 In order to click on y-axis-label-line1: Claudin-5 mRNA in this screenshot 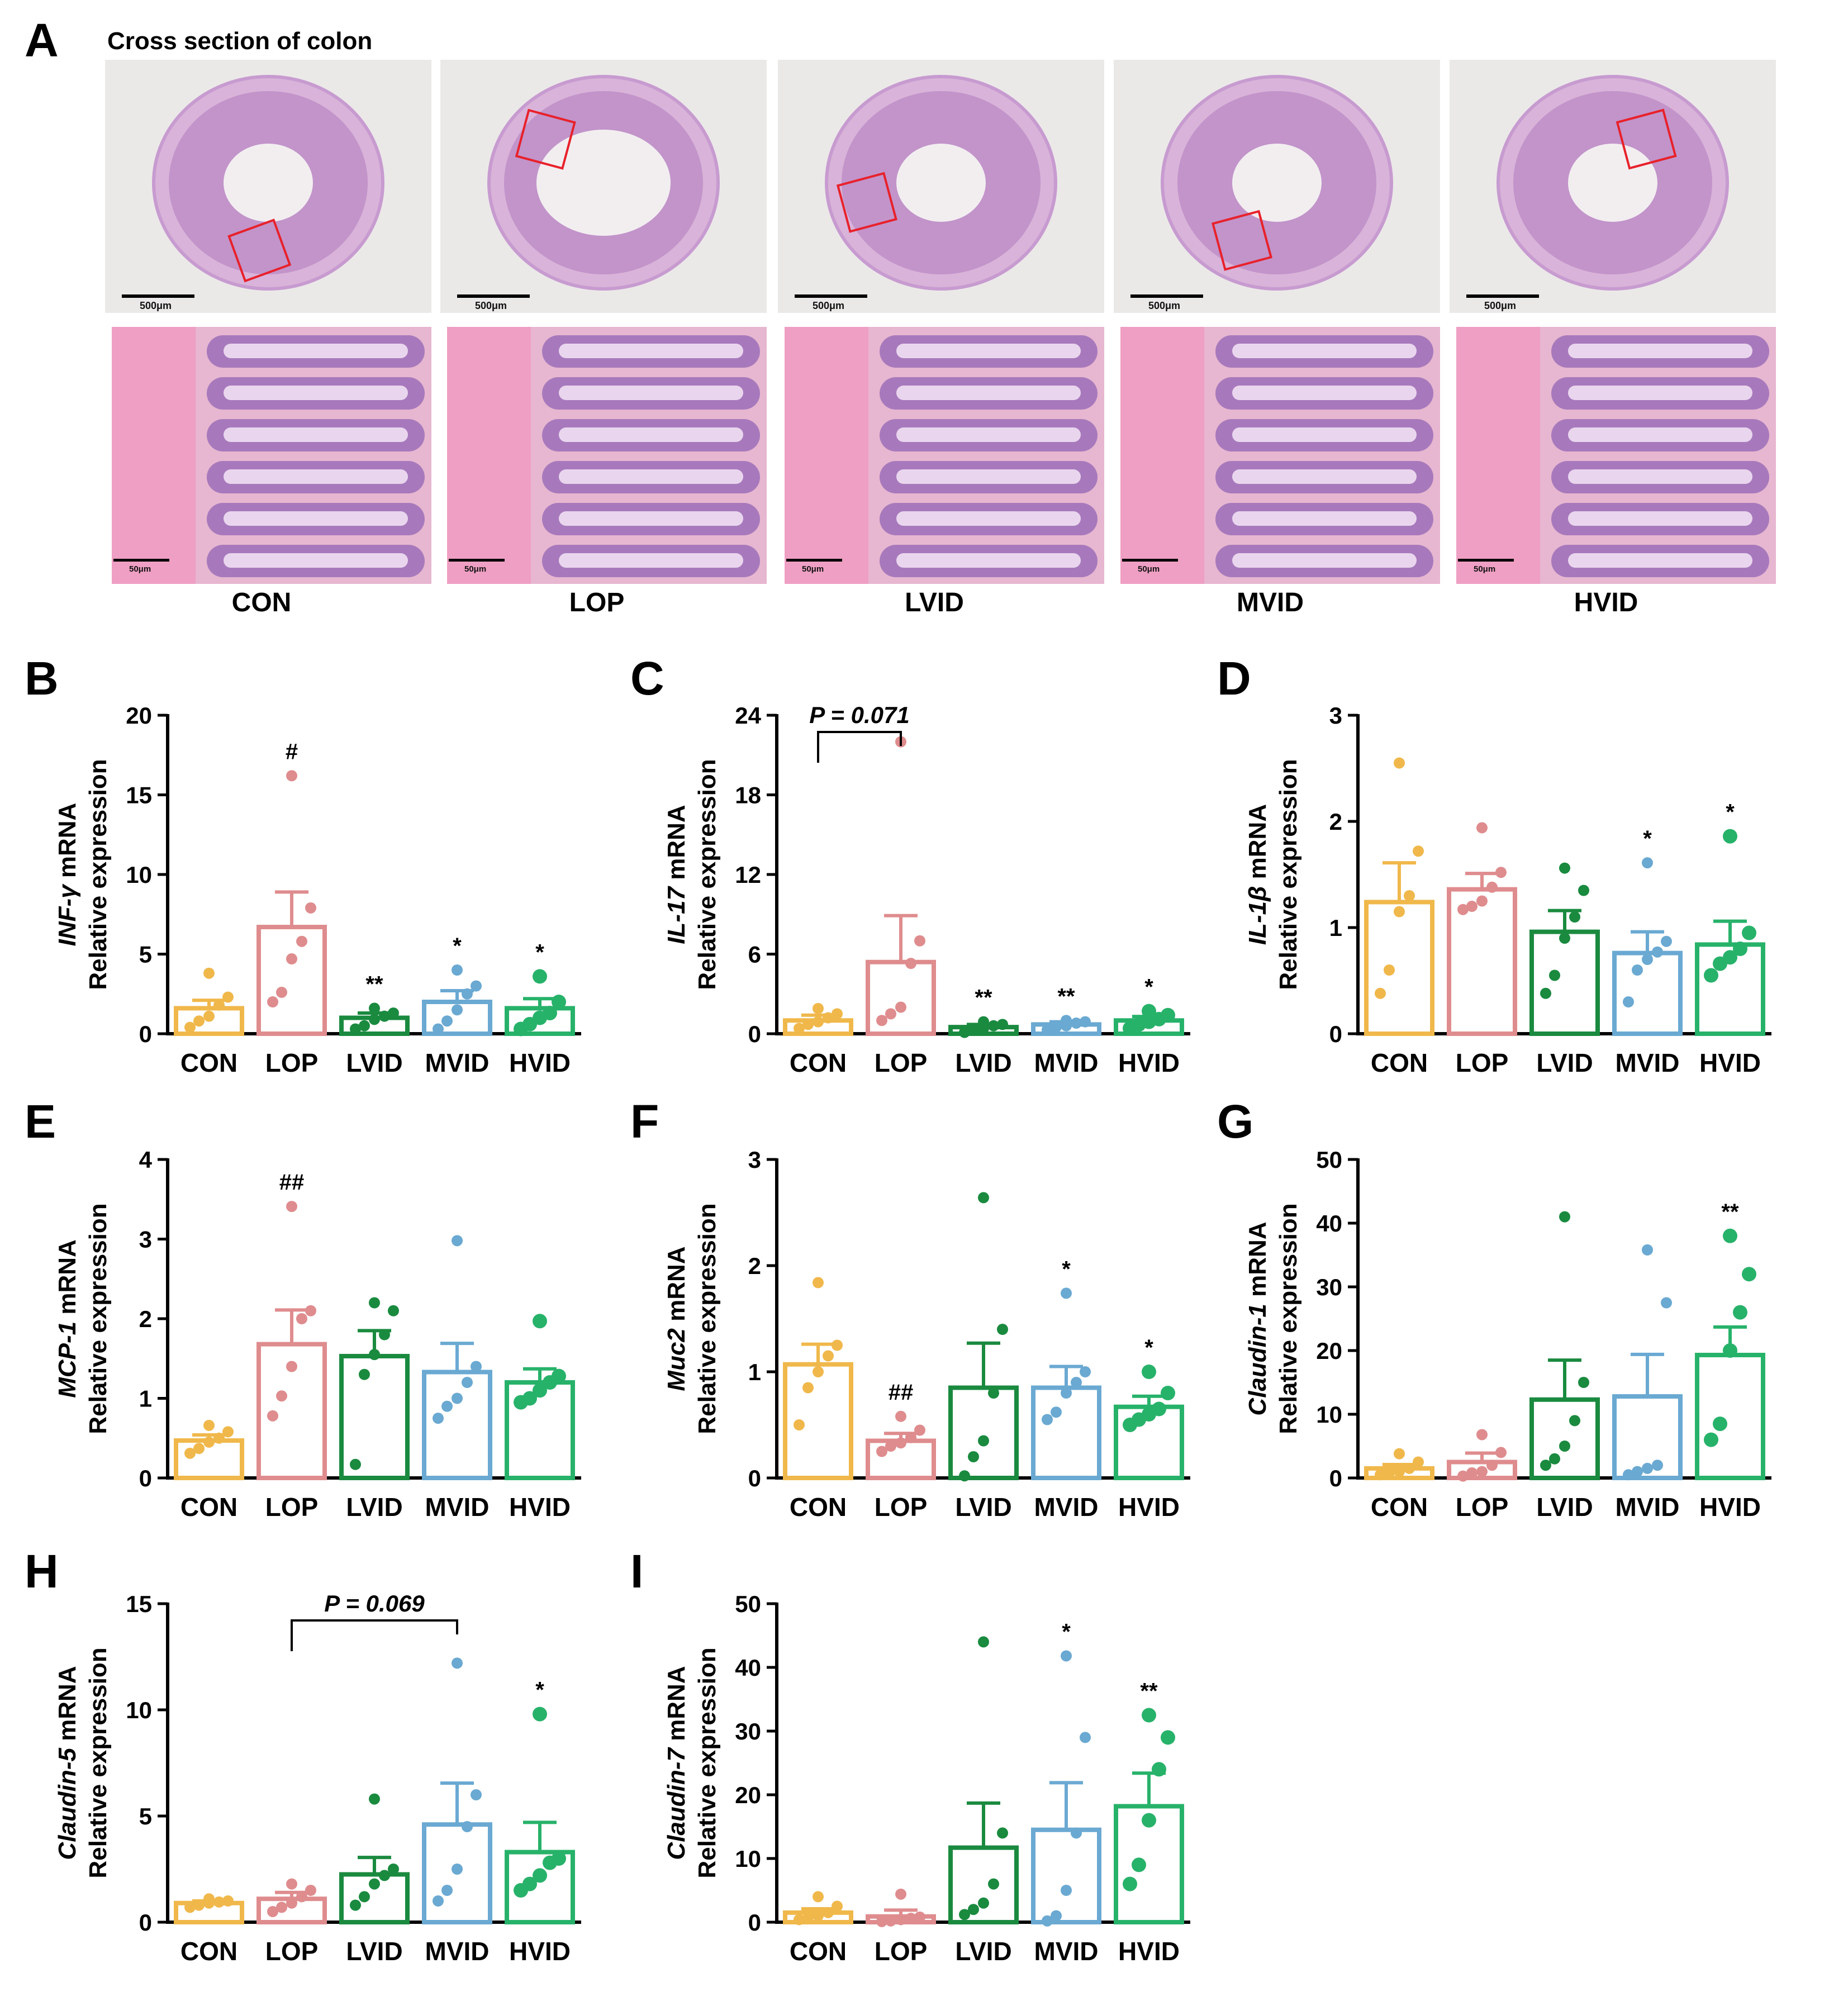, I will do `click(67, 1763)`.